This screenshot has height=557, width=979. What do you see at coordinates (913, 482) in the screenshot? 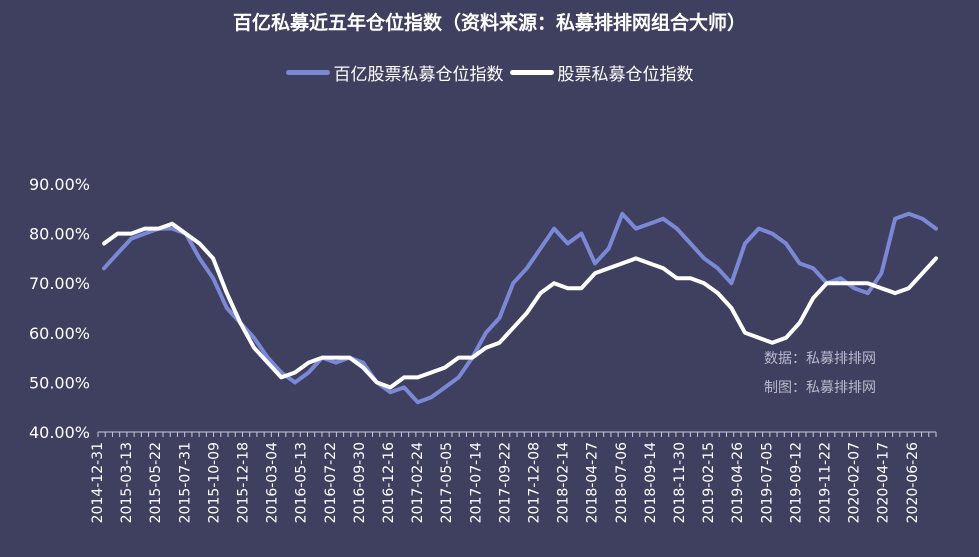
I see `x-tick-label: 2020-06-26` at bounding box center [913, 482].